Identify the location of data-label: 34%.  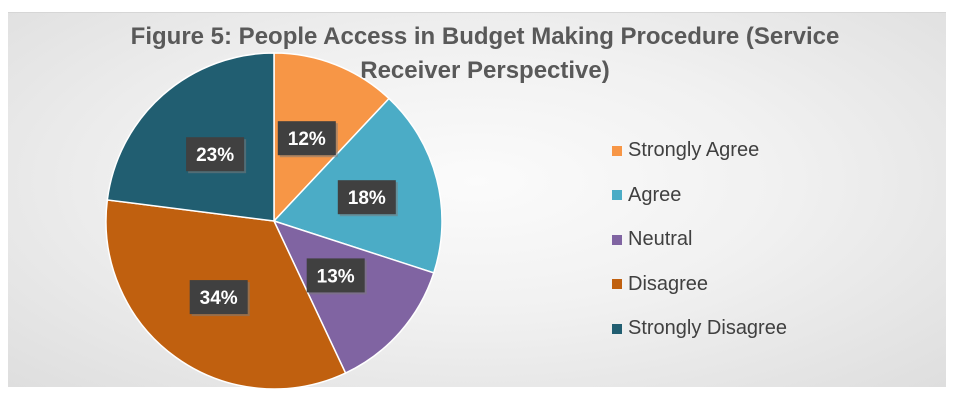
(219, 298).